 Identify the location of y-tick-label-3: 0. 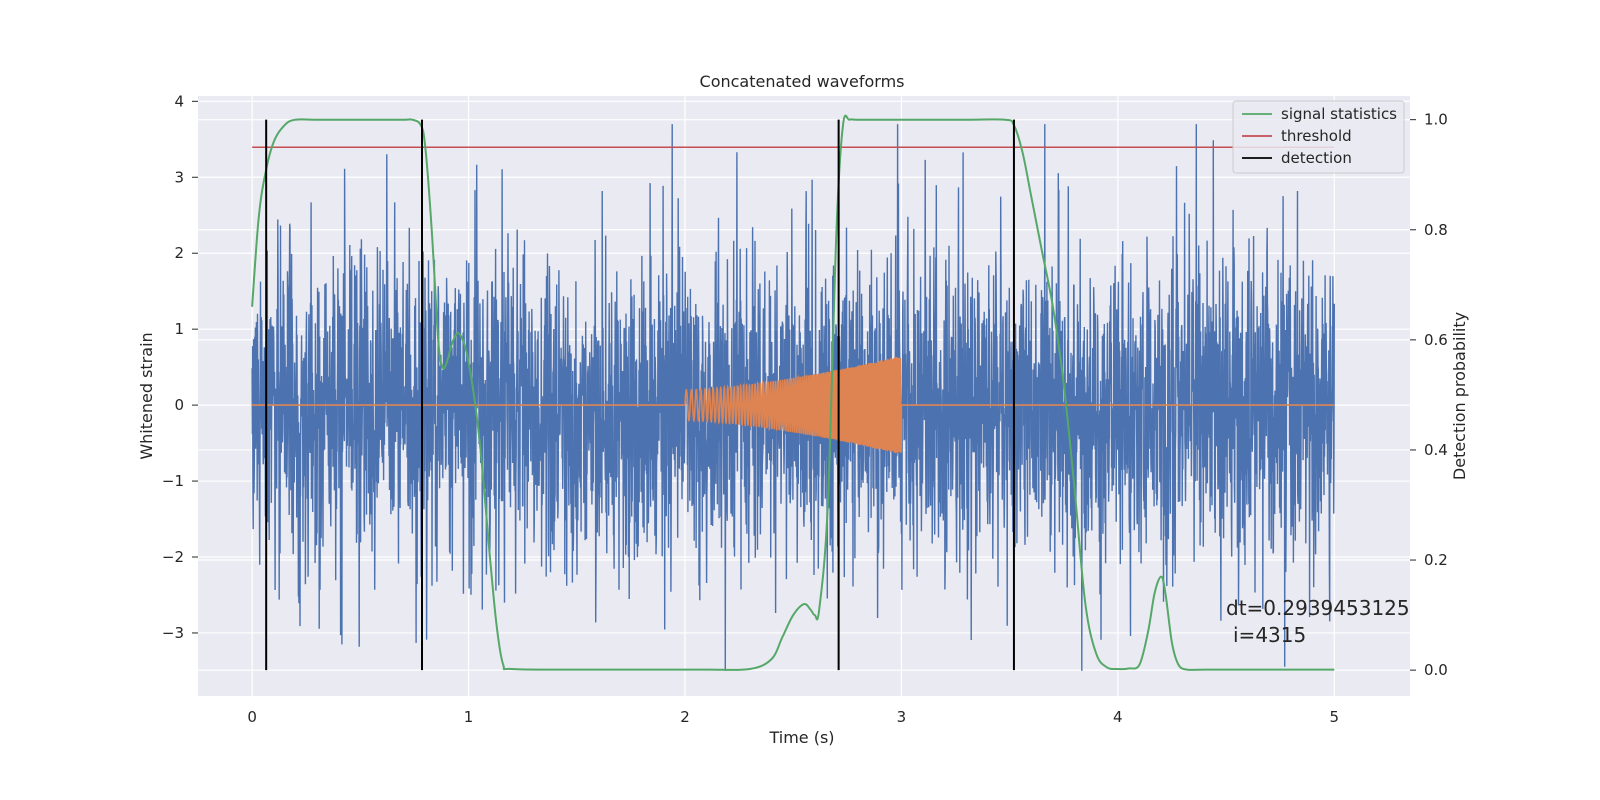
(179, 405).